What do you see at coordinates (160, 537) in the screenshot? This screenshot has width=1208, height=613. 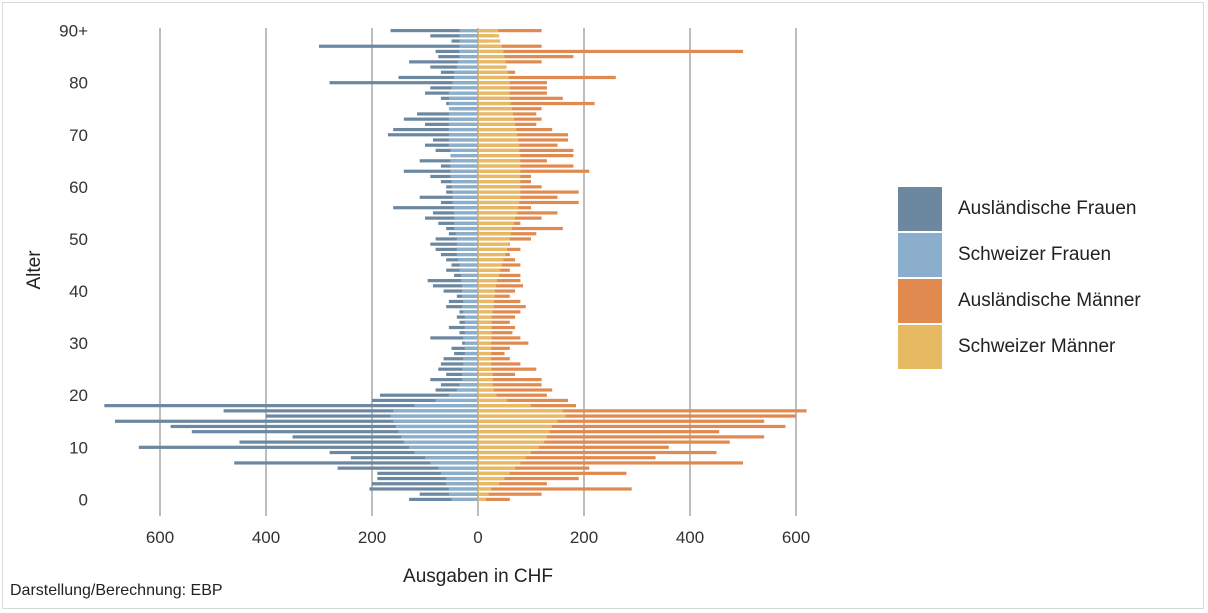 I see `x-tick-label: 600` at bounding box center [160, 537].